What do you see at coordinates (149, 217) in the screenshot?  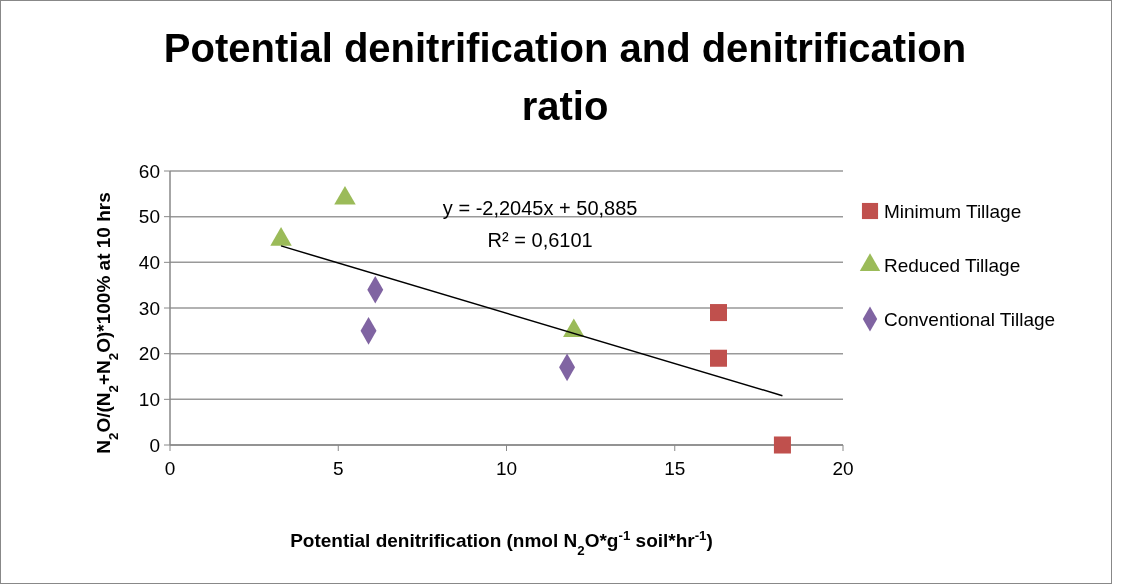 I see `y-tick-label: 50` at bounding box center [149, 217].